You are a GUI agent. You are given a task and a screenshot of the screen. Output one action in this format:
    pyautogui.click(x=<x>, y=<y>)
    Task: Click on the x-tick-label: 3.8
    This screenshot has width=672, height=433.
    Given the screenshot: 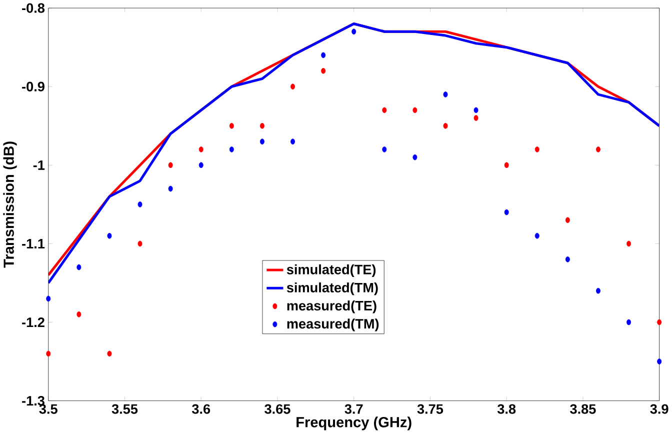 What is the action you would take?
    pyautogui.click(x=506, y=409)
    